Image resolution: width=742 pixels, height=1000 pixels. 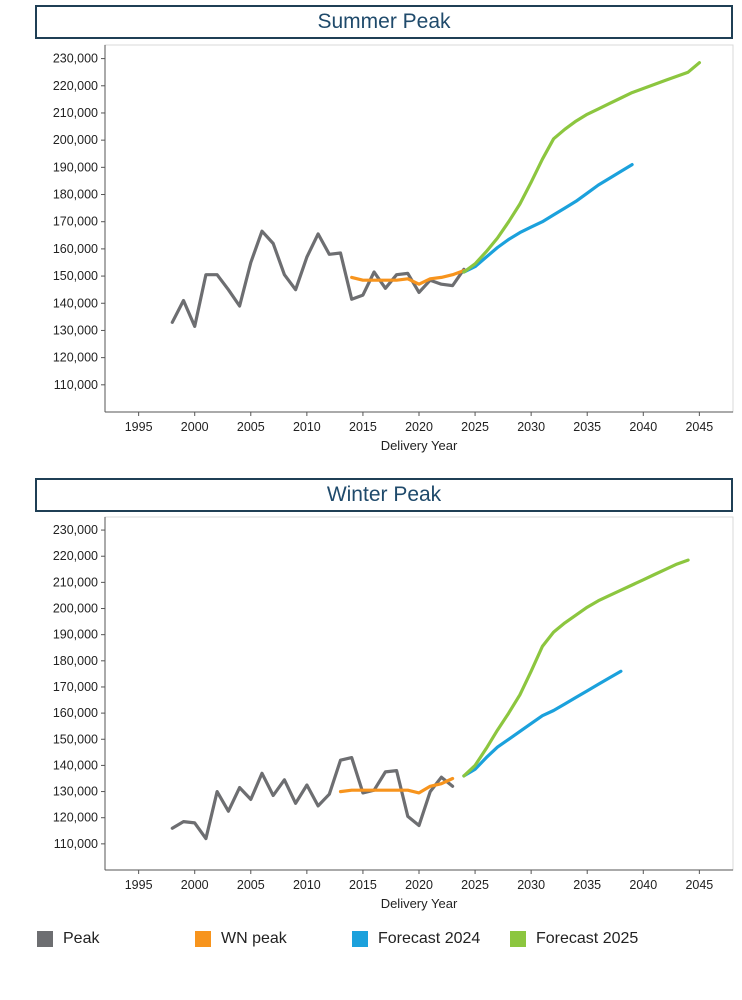 I want to click on legend-swatch-forecast-2024, so click(x=360, y=939).